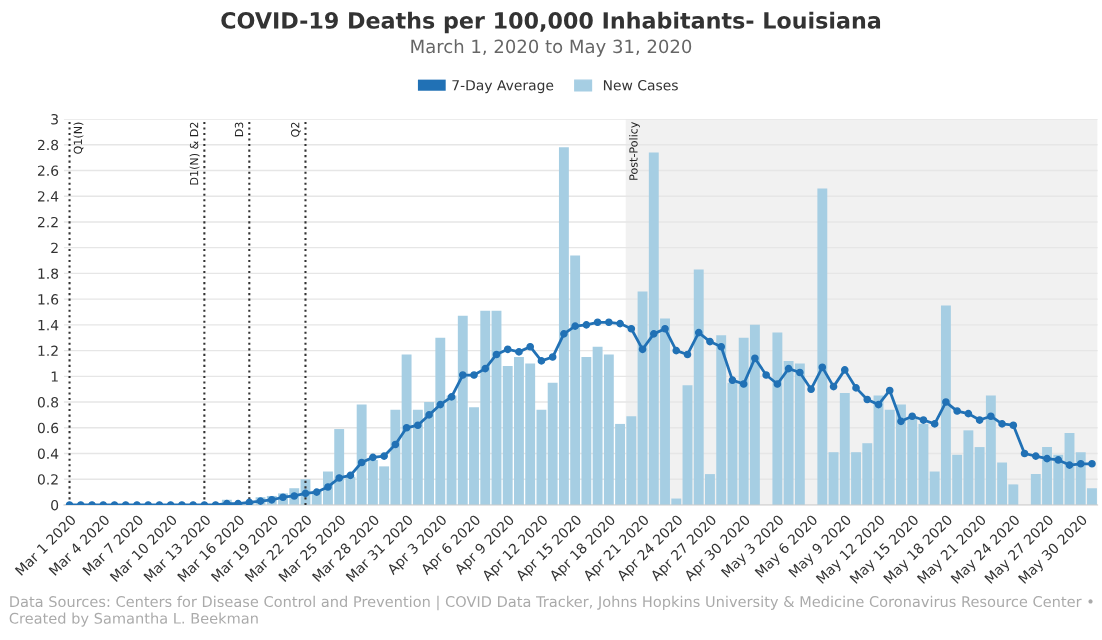  I want to click on y-tick-label: 0.8, so click(48, 402).